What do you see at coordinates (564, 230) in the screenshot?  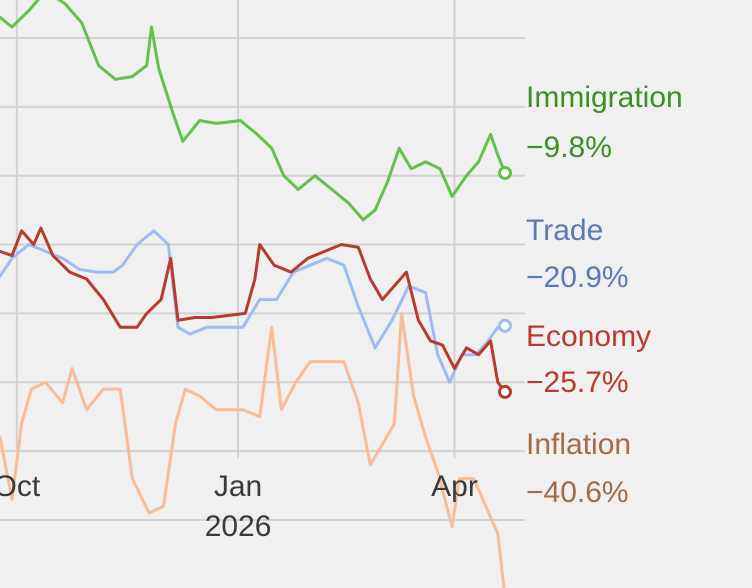 I see `trade-series-name: Trade` at bounding box center [564, 230].